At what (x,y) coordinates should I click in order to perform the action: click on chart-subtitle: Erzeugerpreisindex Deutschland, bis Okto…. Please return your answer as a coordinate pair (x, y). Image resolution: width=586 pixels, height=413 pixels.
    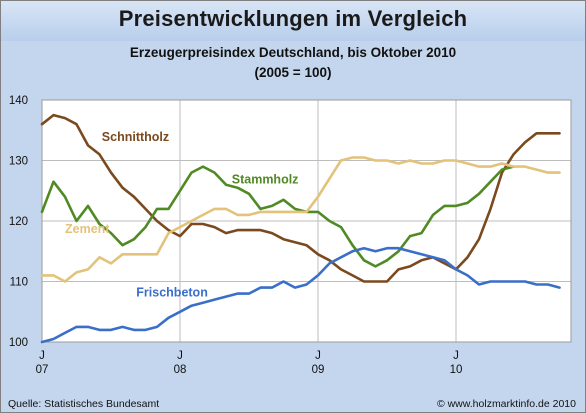
    Looking at the image, I should click on (293, 52).